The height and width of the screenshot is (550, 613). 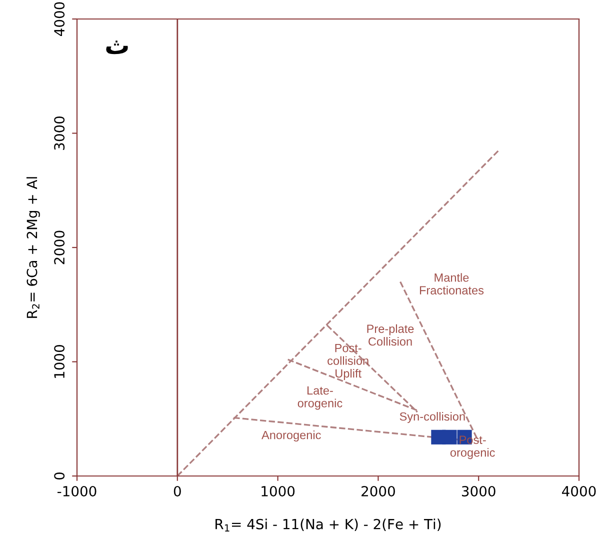 What do you see at coordinates (378, 491) in the screenshot?
I see `x-tick-label: 2000` at bounding box center [378, 491].